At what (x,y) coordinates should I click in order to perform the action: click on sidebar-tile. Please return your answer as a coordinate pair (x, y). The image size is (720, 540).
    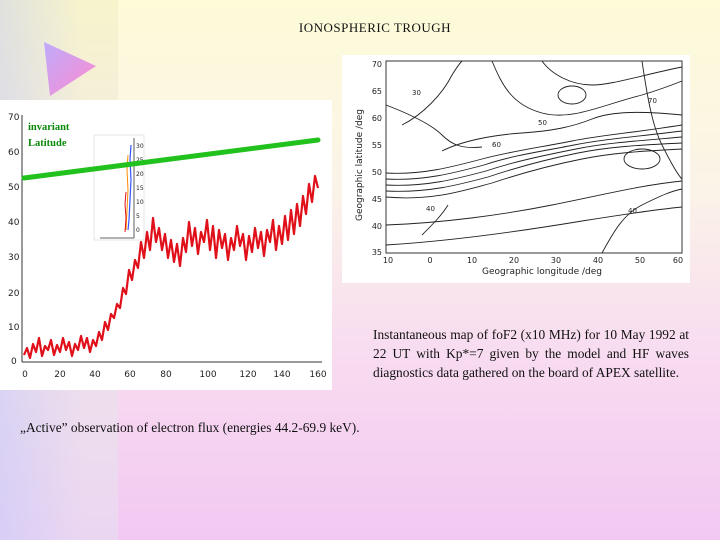
    Looking at the image, I should click on (59, 495).